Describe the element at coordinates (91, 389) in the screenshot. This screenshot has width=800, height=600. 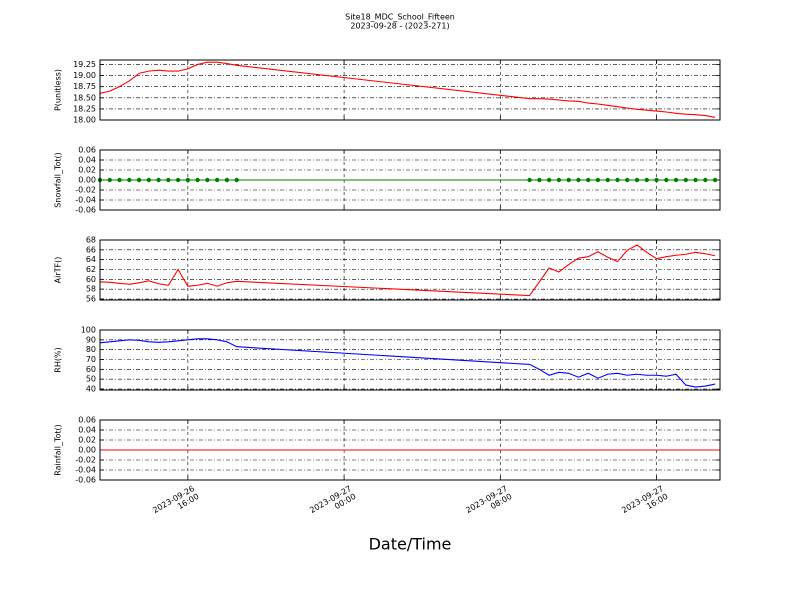
I see `y-tick-label: 40` at that location.